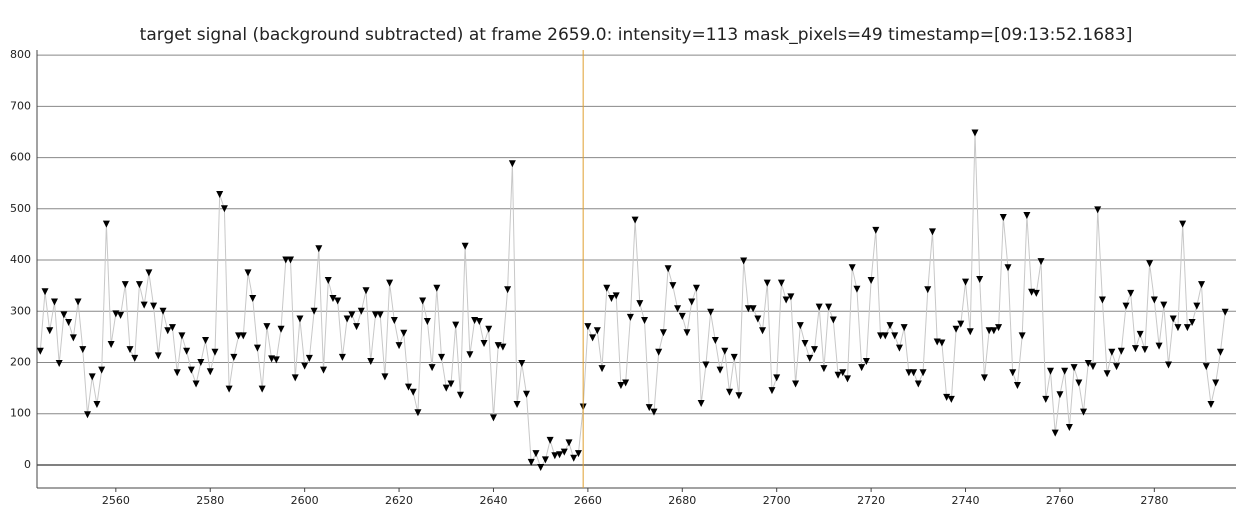  I want to click on x-tick-label: 2580, so click(210, 500).